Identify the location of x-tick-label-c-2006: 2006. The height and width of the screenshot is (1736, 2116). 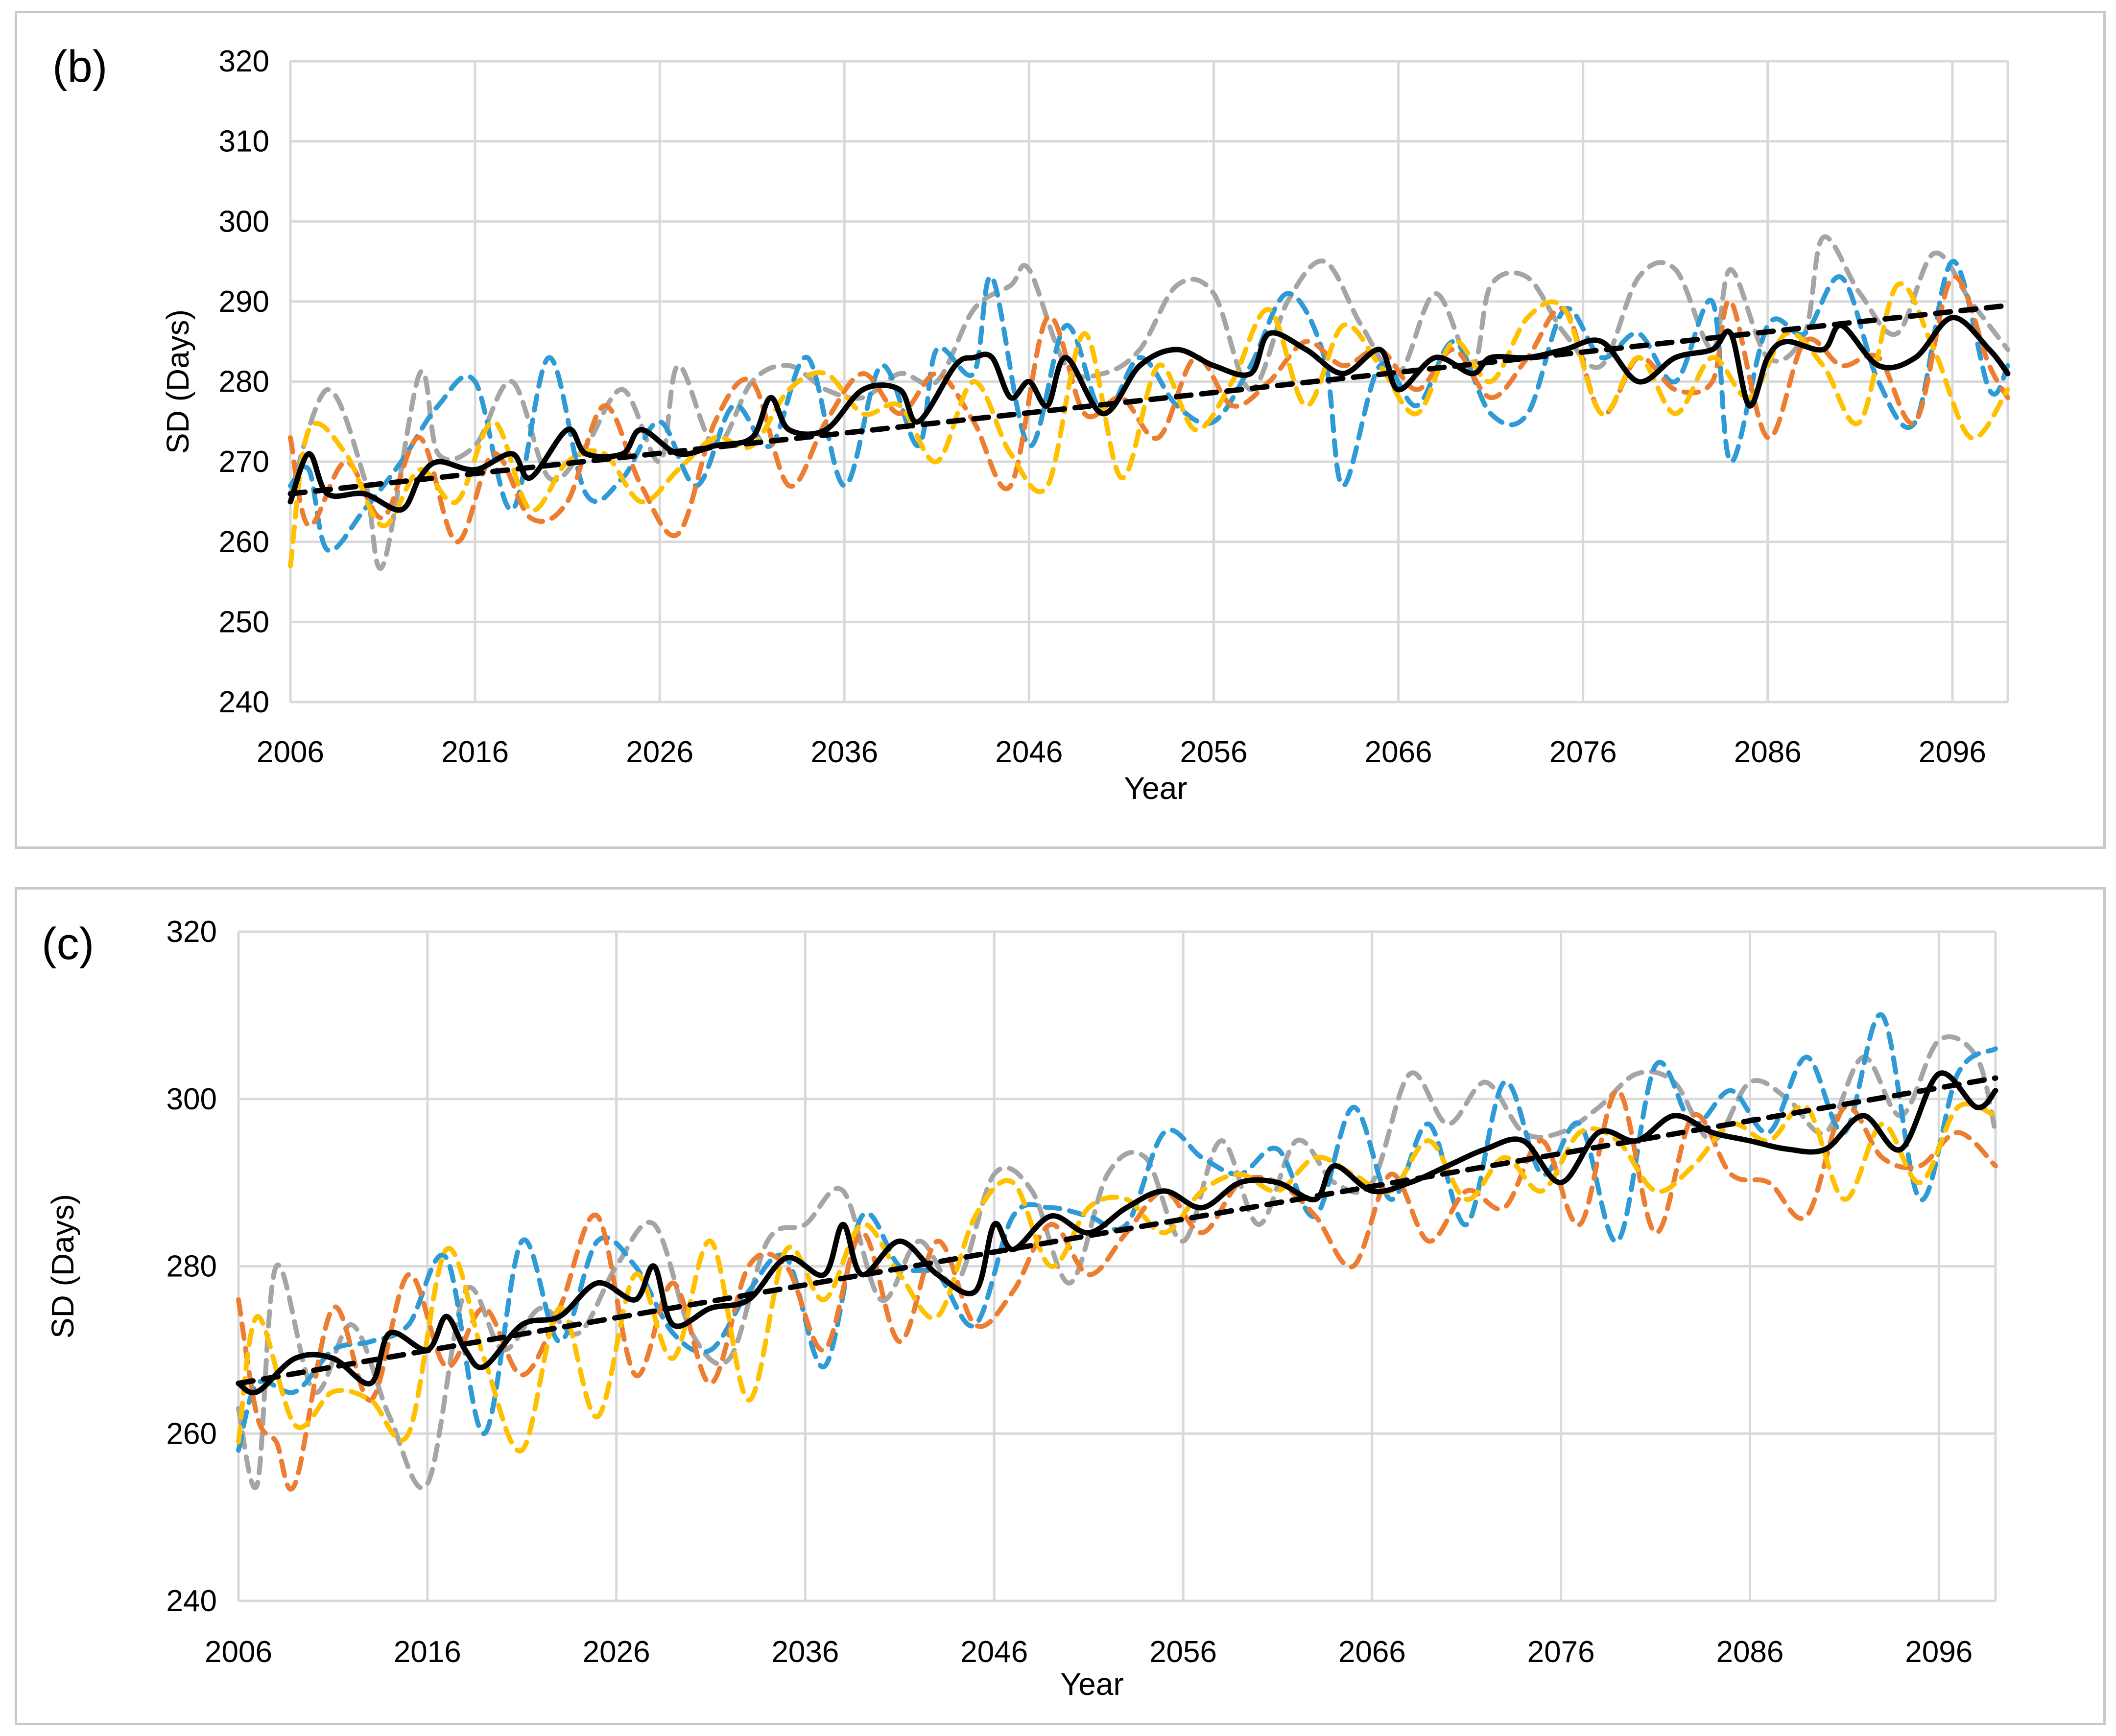
(238, 1652).